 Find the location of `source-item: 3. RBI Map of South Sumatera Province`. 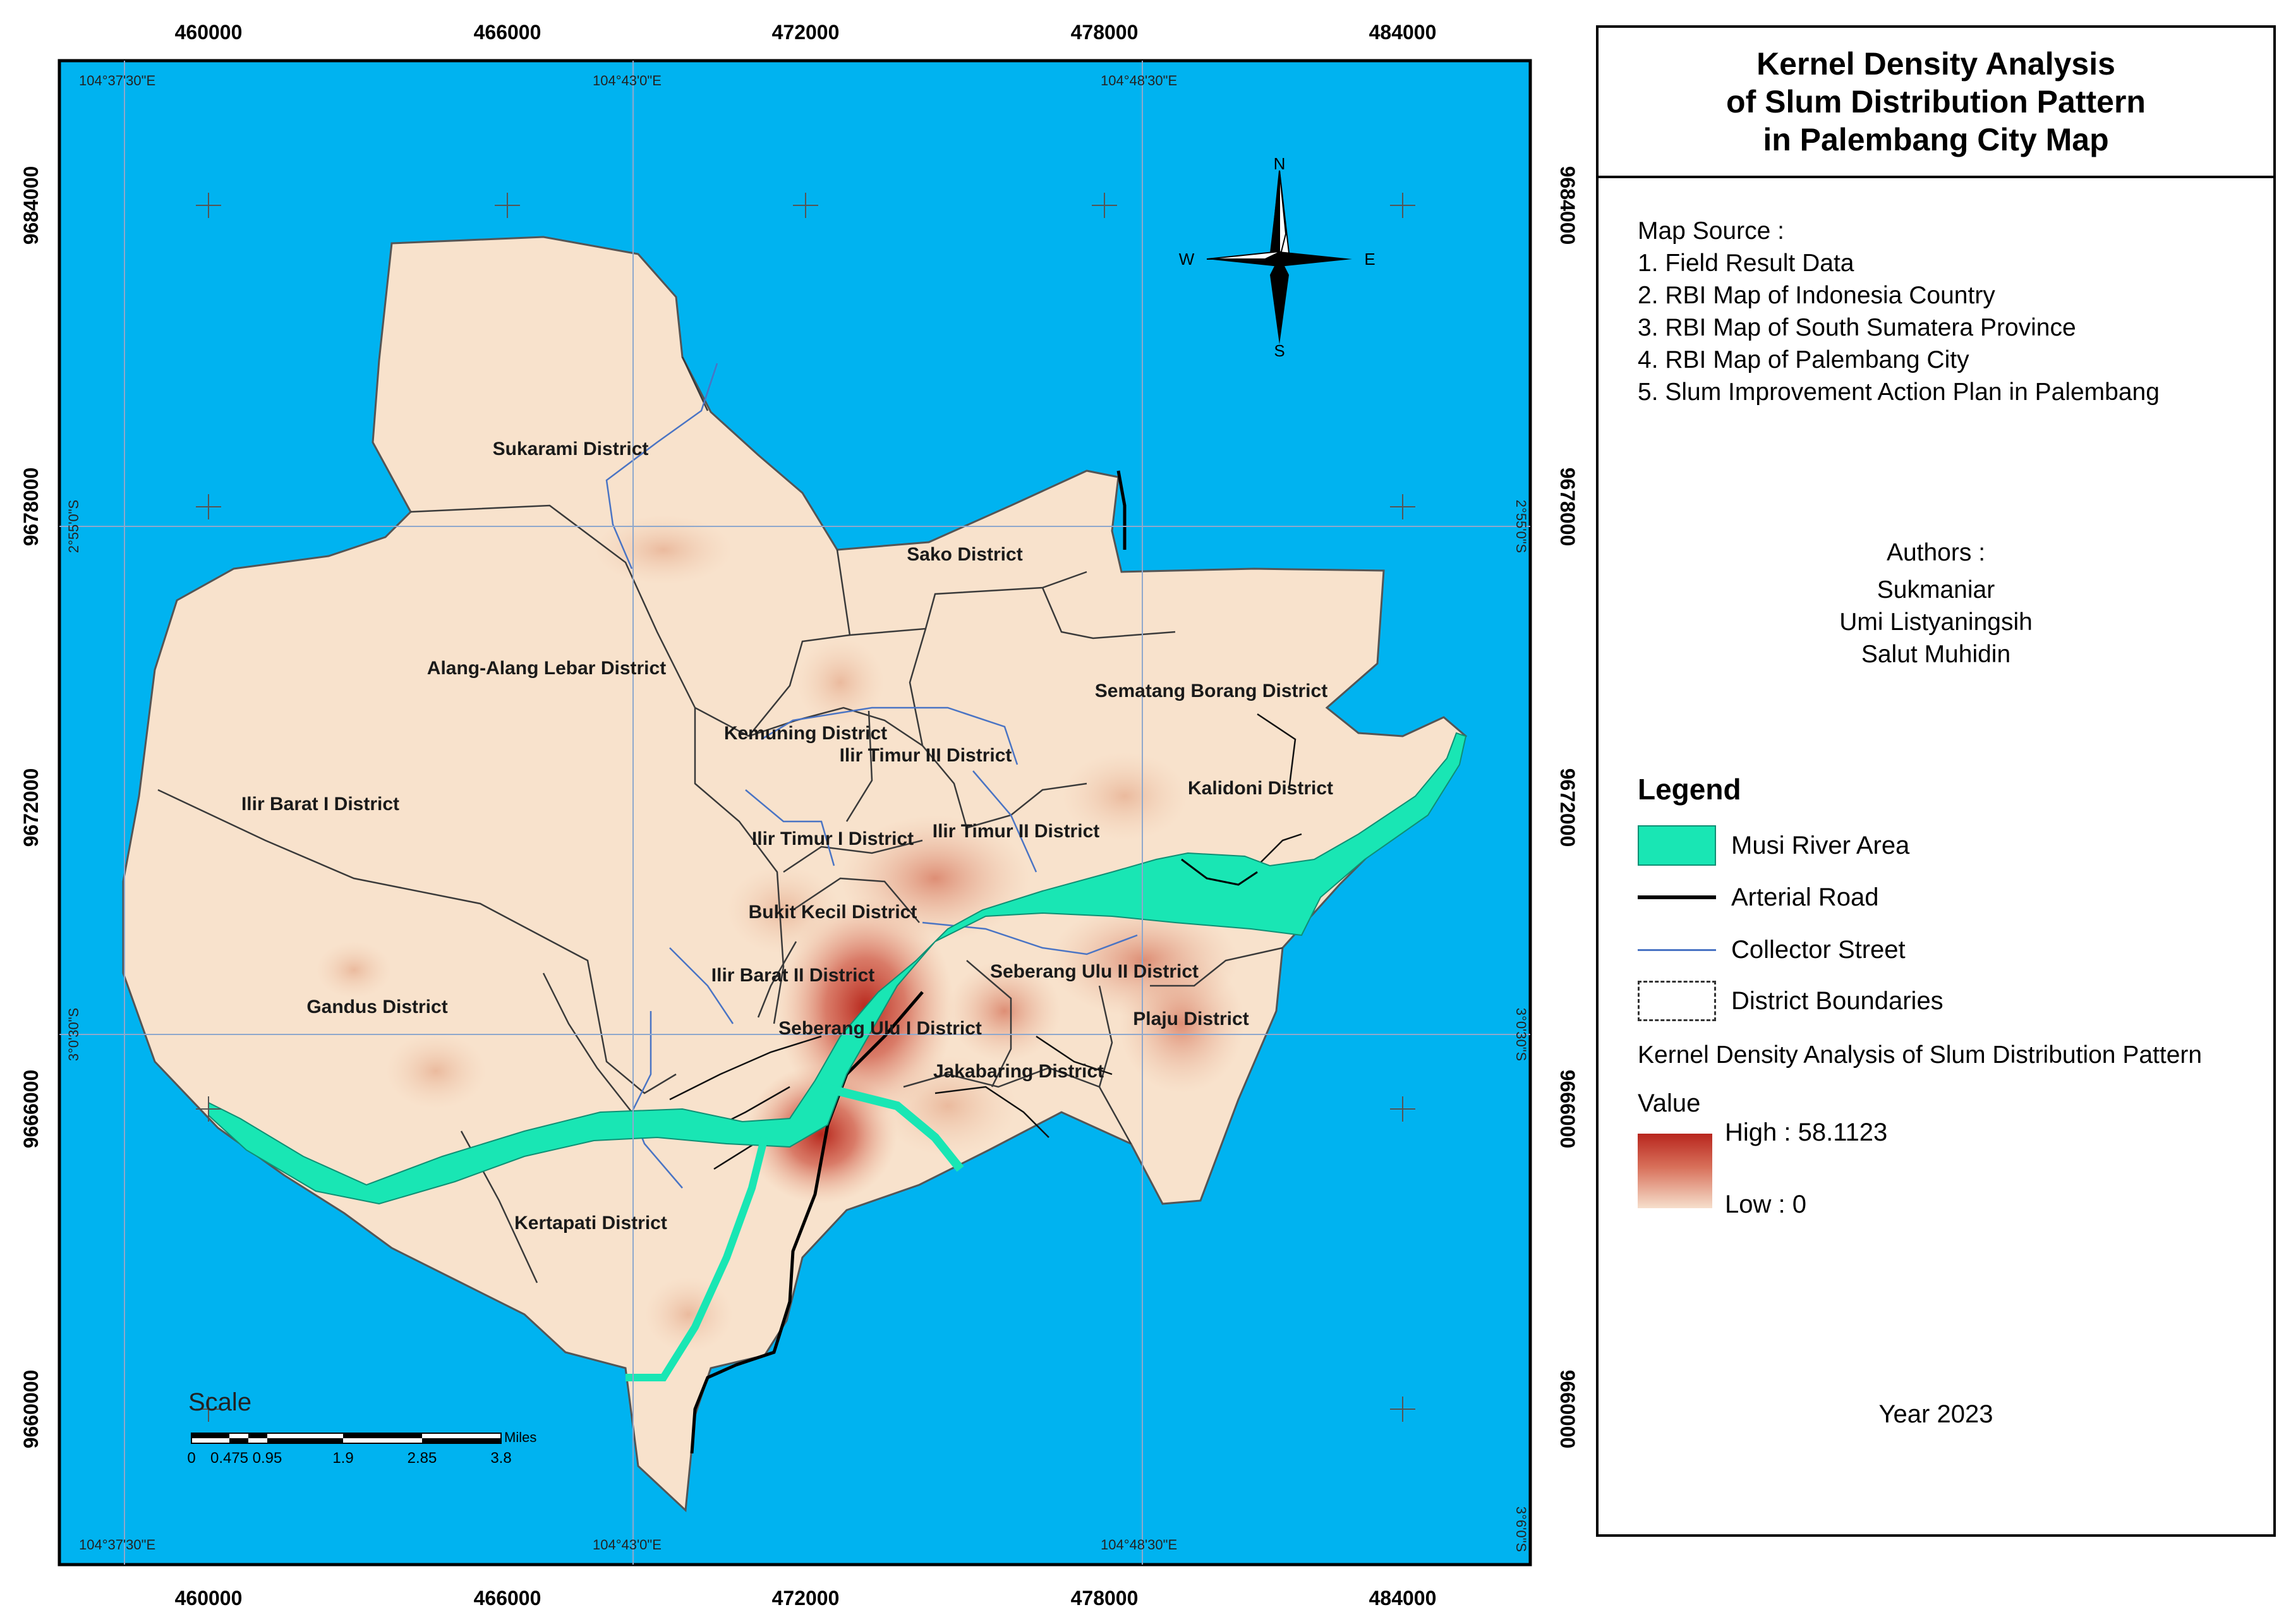

source-item: 3. RBI Map of South Sumatera Province is located at coordinates (1857, 327).